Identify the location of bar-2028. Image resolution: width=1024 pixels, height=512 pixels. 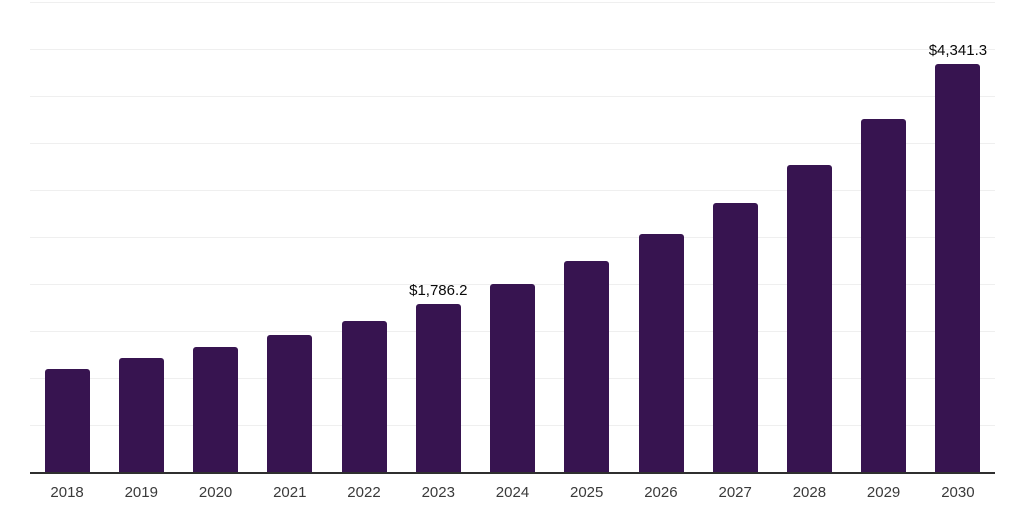
(809, 318).